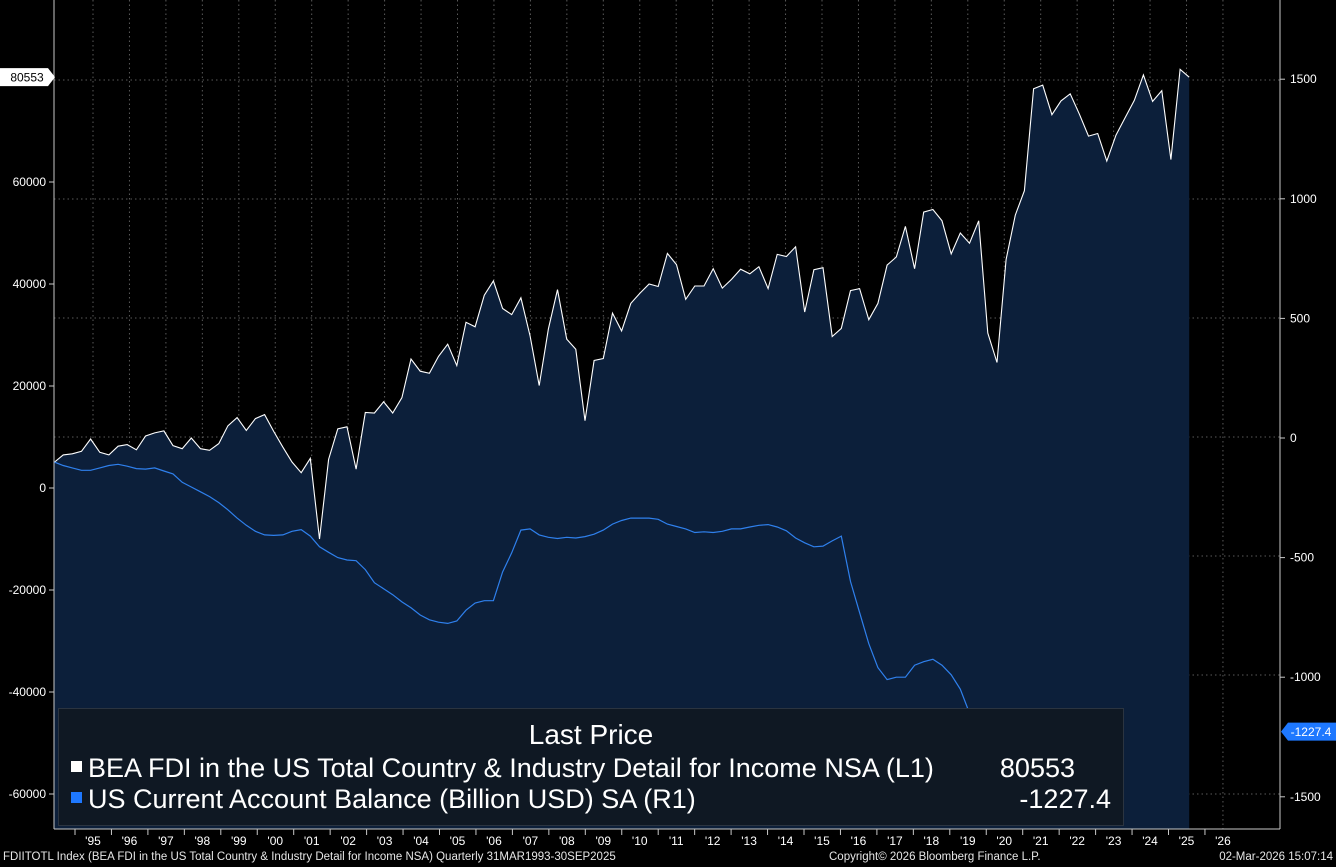 This screenshot has width=1336, height=867. What do you see at coordinates (1302, 558) in the screenshot?
I see `right-tick-label: -500` at bounding box center [1302, 558].